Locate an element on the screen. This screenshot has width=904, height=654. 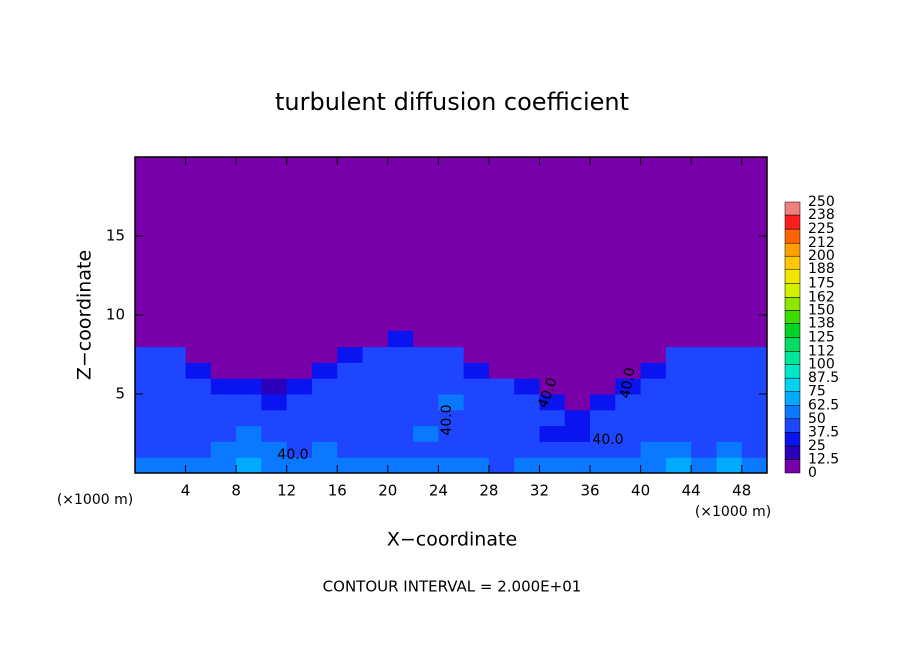
colorbar-label: 188 is located at coordinates (821, 269).